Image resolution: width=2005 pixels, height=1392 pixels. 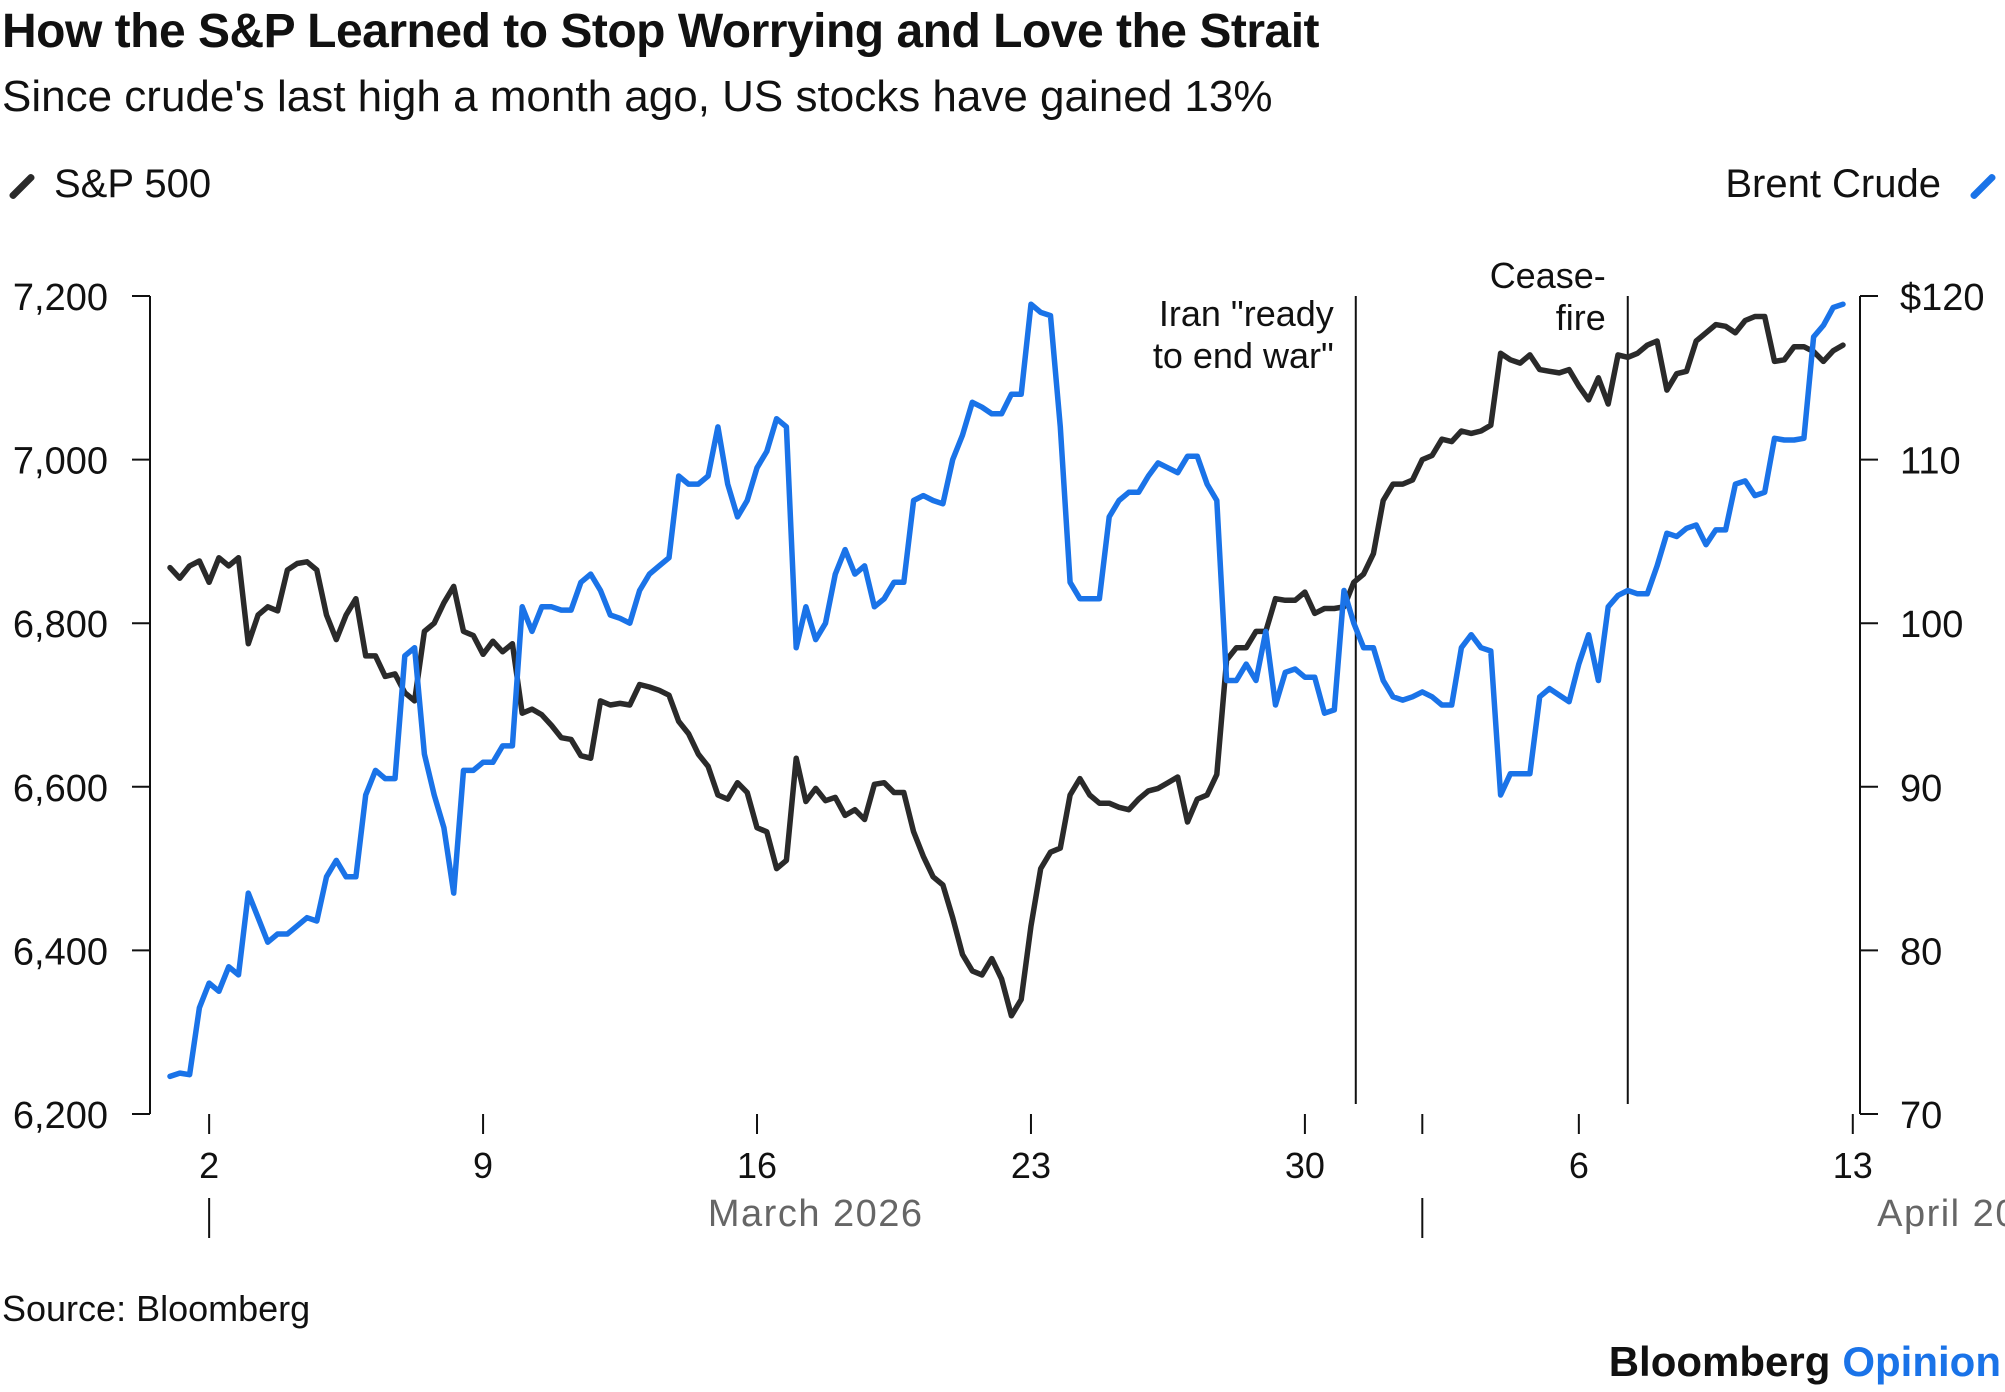 I want to click on annotation-text: Cease-, so click(x=1548, y=275).